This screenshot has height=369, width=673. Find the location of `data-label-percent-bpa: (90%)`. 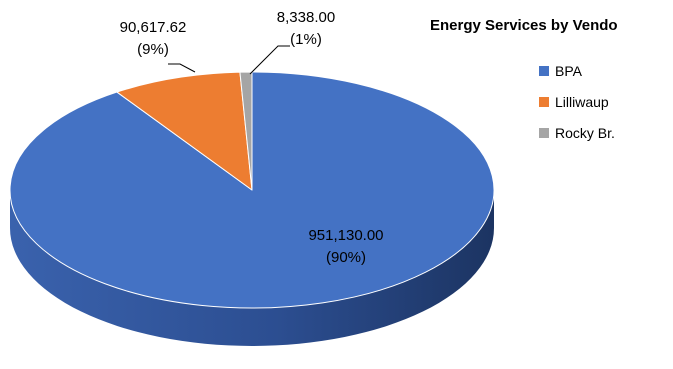

data-label-percent-bpa: (90%) is located at coordinates (346, 257).